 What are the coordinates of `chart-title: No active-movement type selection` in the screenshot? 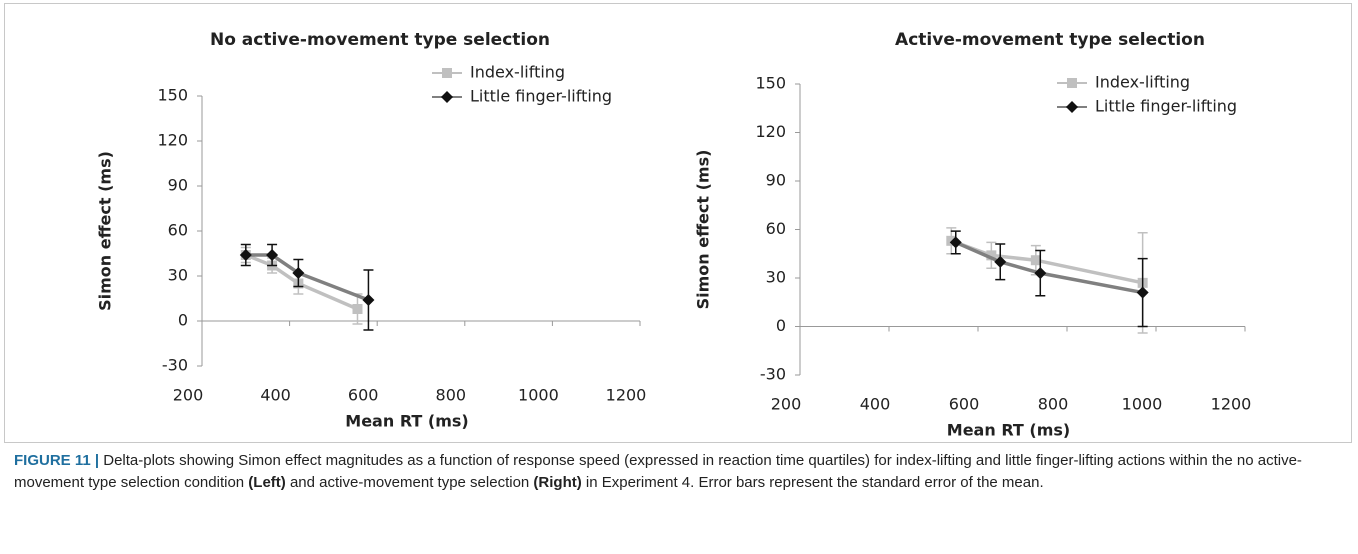 It's located at (380, 40).